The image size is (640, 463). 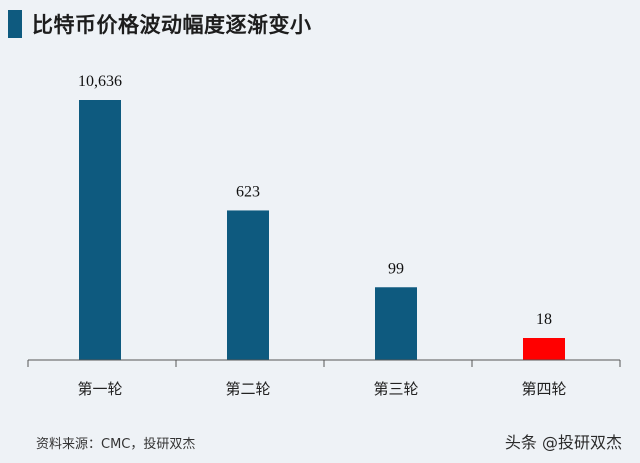 What do you see at coordinates (116, 444) in the screenshot?
I see `source-note: 资料来源：CMC，投研双杰` at bounding box center [116, 444].